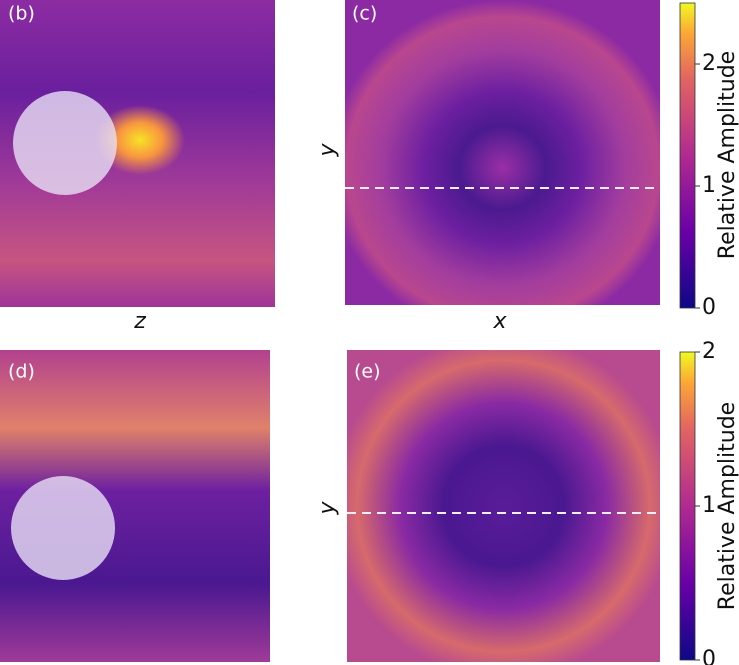  Describe the element at coordinates (21, 14) in the screenshot. I see `panel-label: (b)` at that location.